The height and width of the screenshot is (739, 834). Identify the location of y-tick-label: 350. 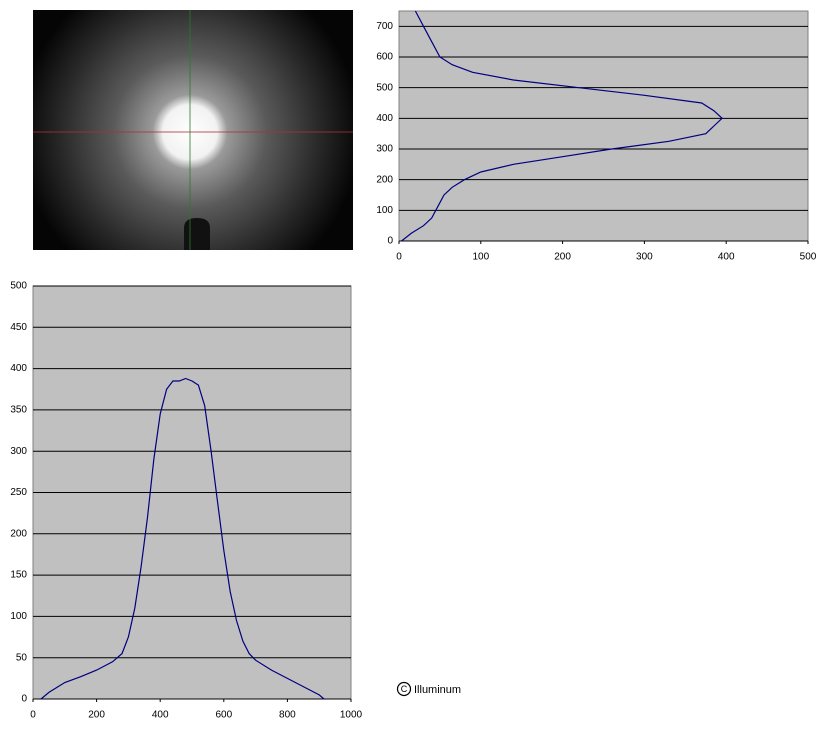
(18, 410).